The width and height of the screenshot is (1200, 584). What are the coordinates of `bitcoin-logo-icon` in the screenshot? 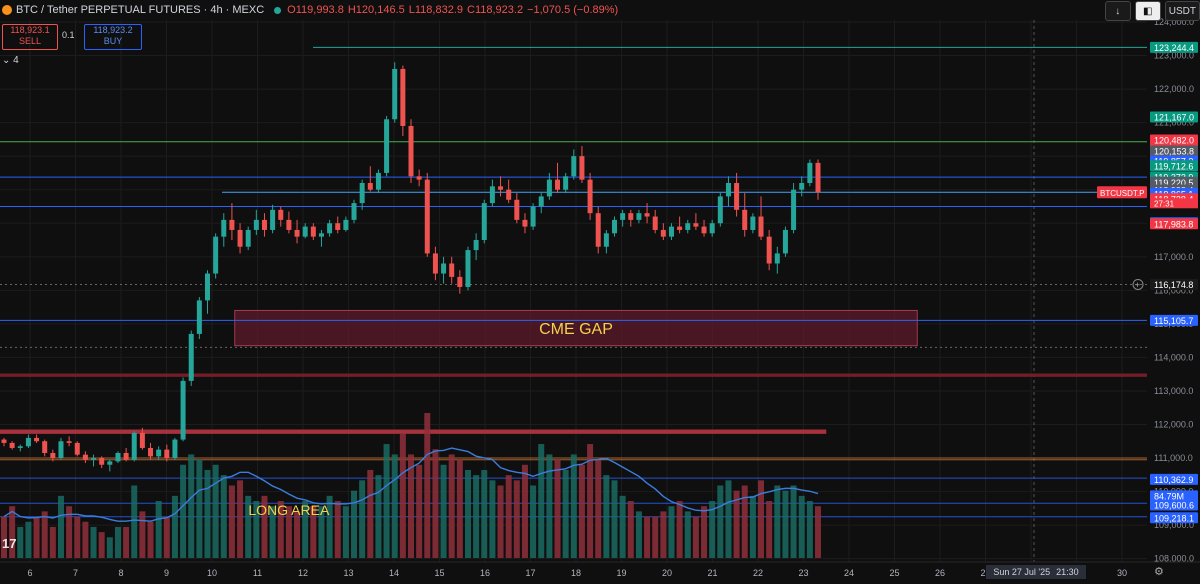 It's located at (7, 10).